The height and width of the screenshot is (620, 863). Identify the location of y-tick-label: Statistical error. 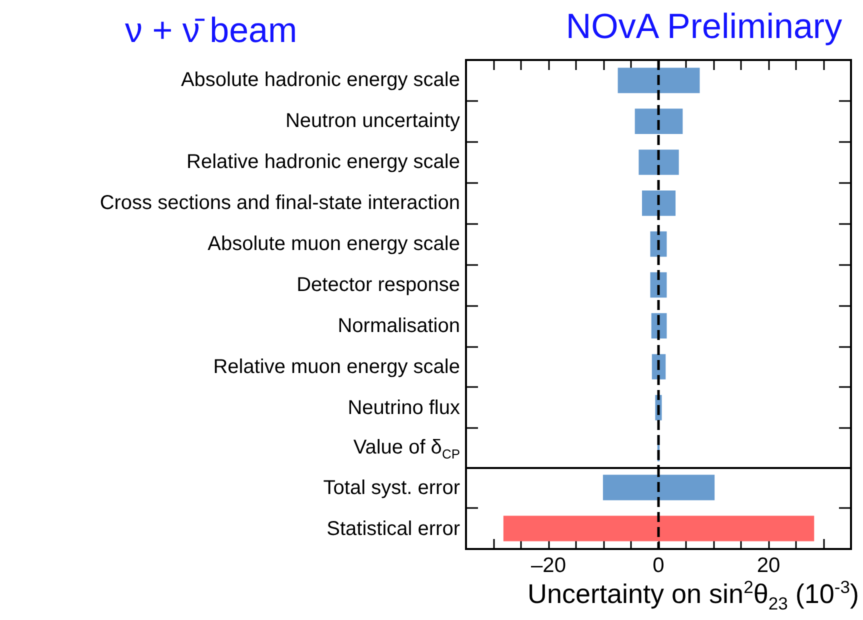
(393, 528).